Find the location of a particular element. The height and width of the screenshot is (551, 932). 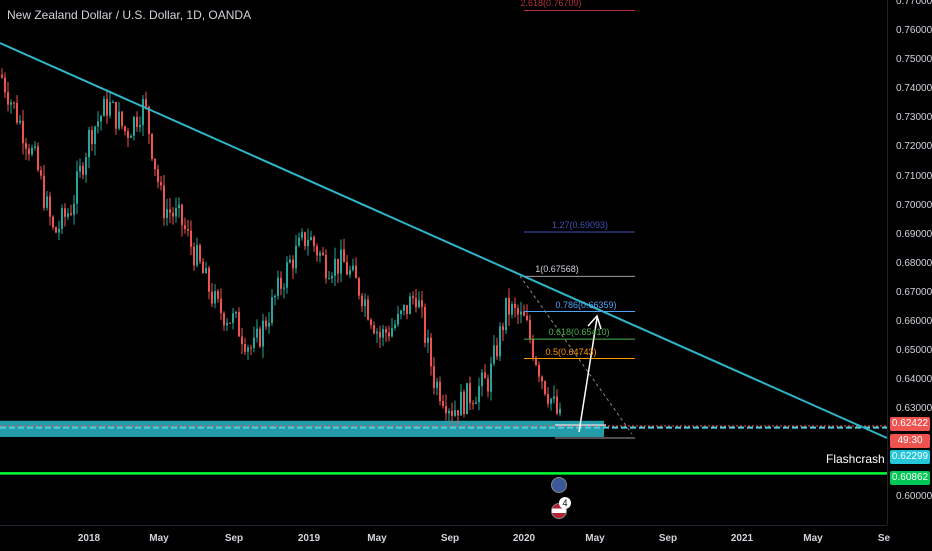

price-tick-label: 0.77000 is located at coordinates (914, 3).